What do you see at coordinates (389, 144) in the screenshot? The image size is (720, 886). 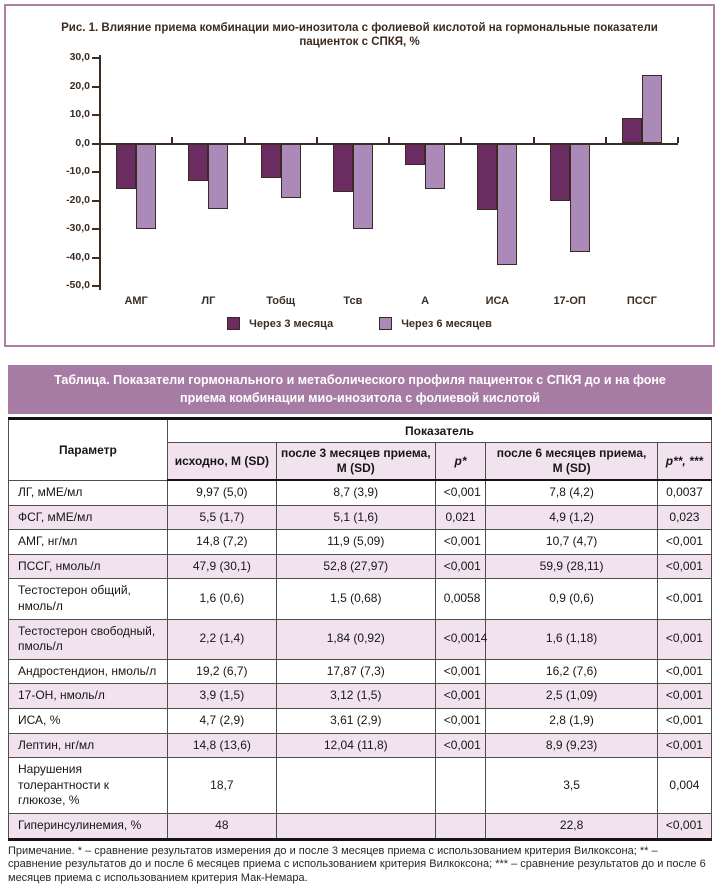 I see `x-axis-zero-line` at bounding box center [389, 144].